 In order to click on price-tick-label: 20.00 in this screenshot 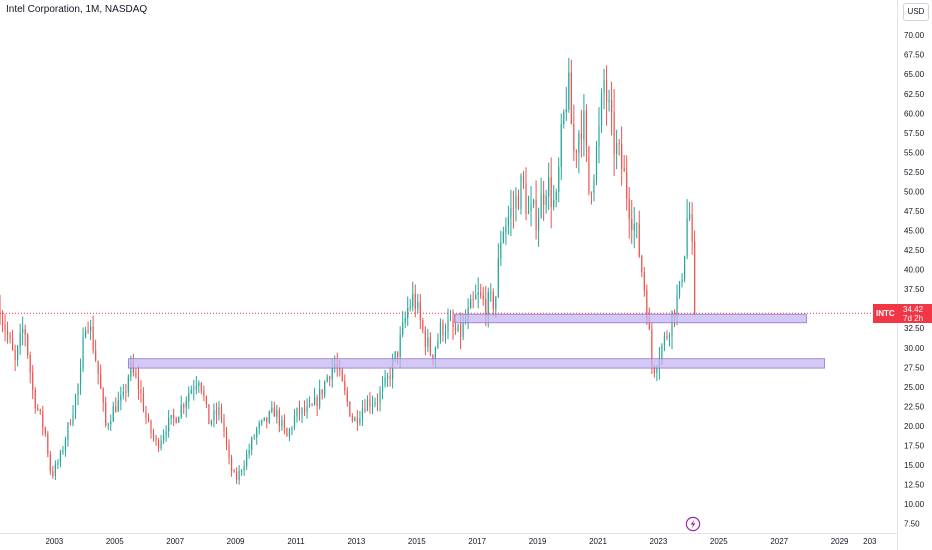, I will do `click(914, 426)`.